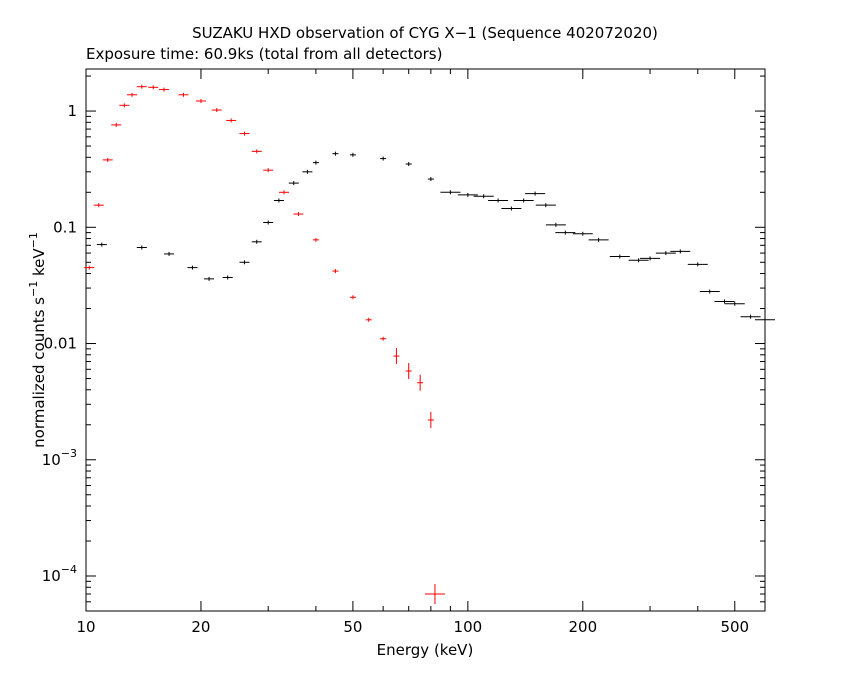  I want to click on y-tick-label-base: 0.1, so click(65, 227).